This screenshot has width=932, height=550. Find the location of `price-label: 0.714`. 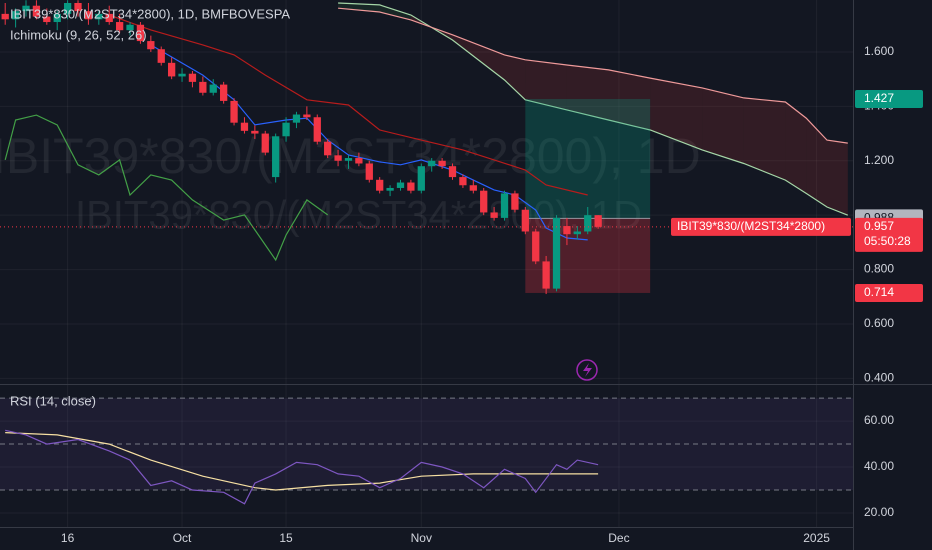

price-label: 0.714 is located at coordinates (889, 292).